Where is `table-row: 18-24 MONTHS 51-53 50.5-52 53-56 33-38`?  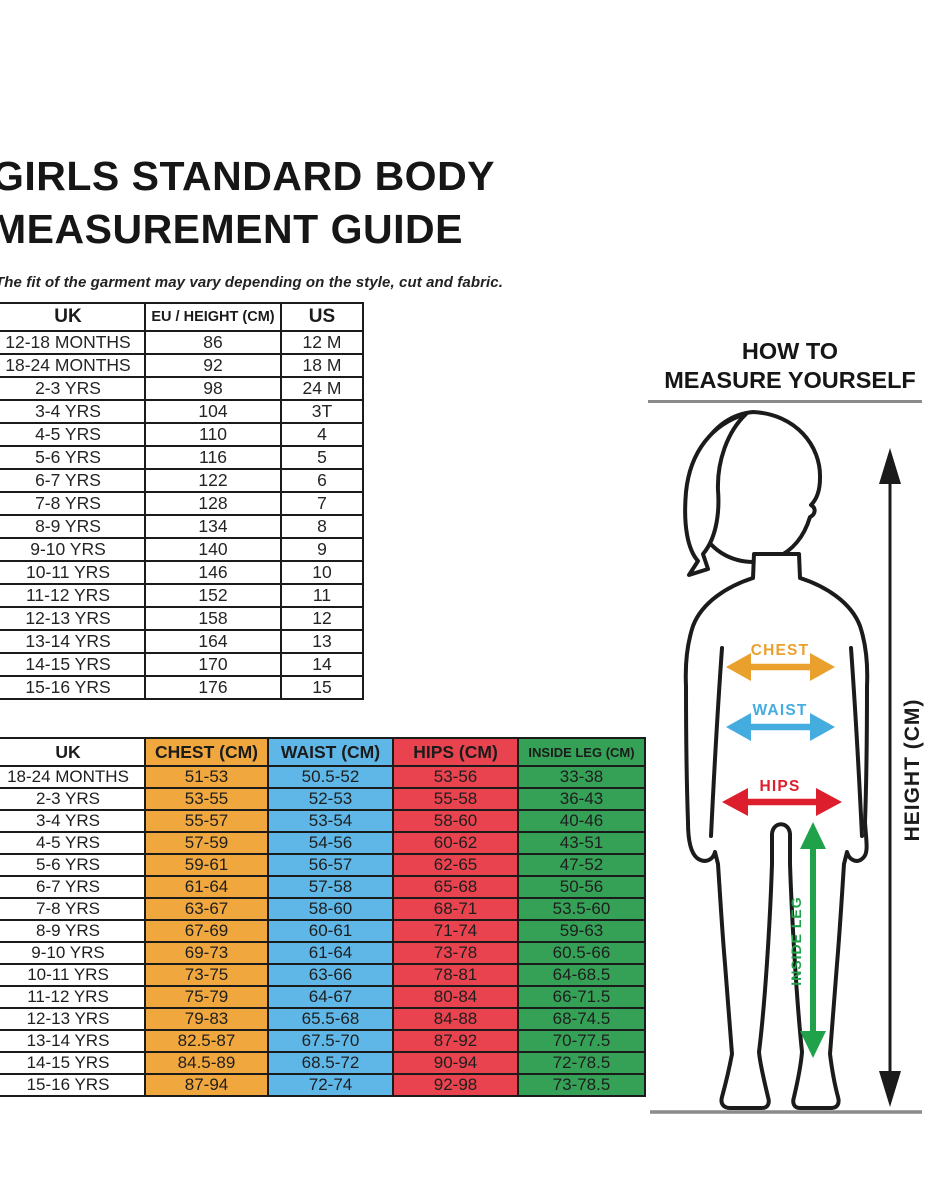 table-row: 18-24 MONTHS 51-53 50.5-52 53-56 33-38 is located at coordinates (323, 777).